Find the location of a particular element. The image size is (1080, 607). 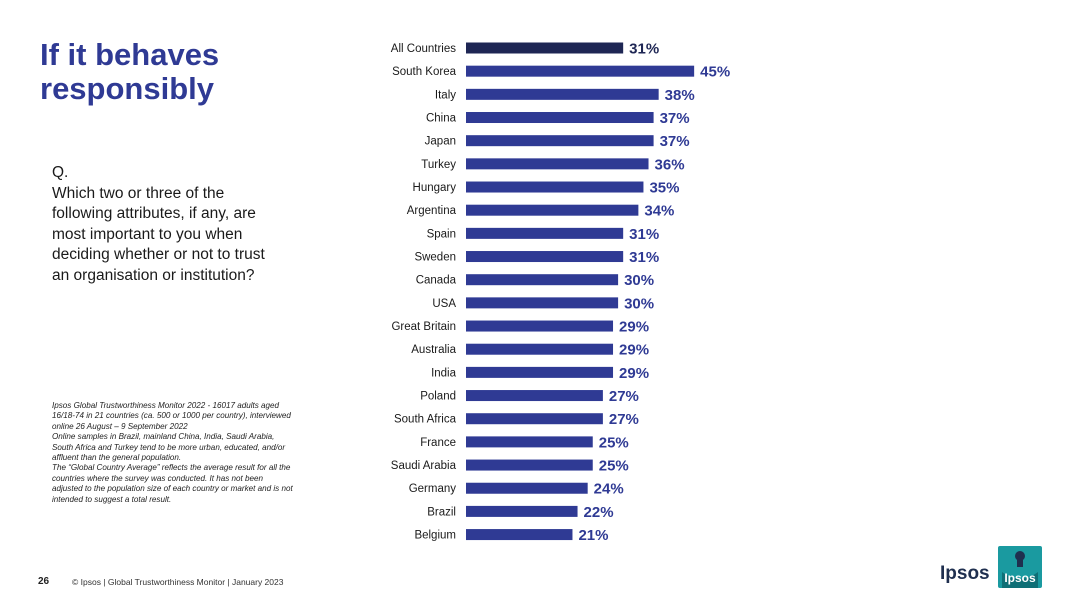

value-label: 34% is located at coordinates (659, 211).